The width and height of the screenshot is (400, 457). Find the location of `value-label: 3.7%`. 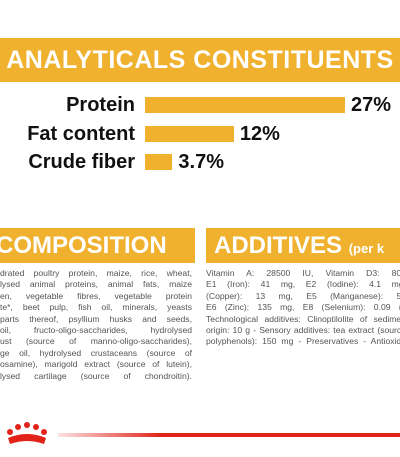

value-label: 3.7% is located at coordinates (201, 162).